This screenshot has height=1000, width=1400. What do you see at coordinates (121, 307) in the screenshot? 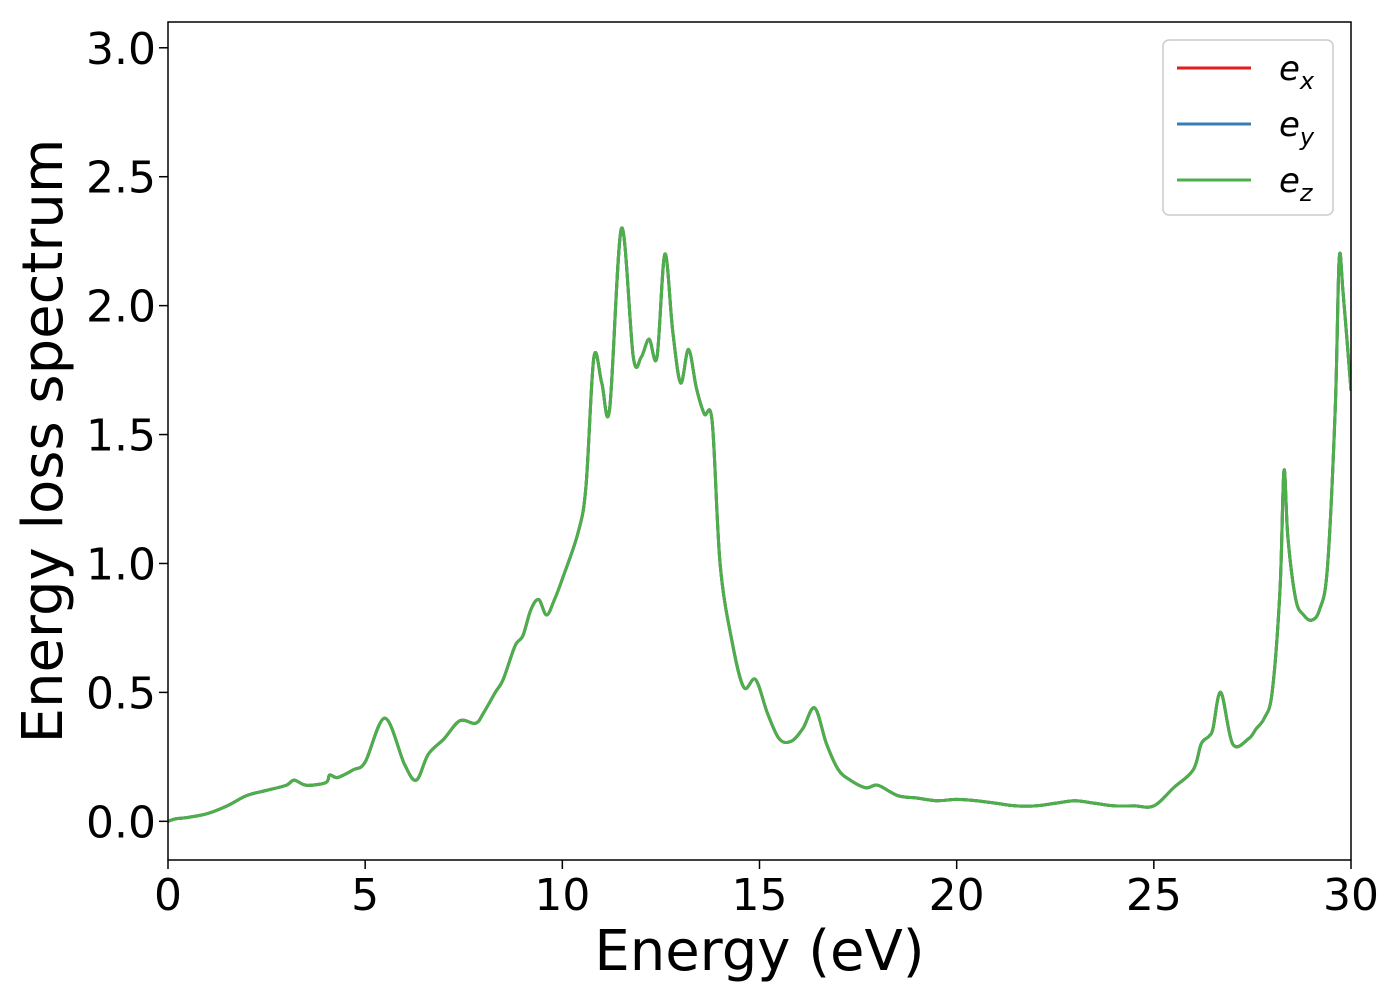
I see `y-tick-label: 2.0` at bounding box center [121, 307].